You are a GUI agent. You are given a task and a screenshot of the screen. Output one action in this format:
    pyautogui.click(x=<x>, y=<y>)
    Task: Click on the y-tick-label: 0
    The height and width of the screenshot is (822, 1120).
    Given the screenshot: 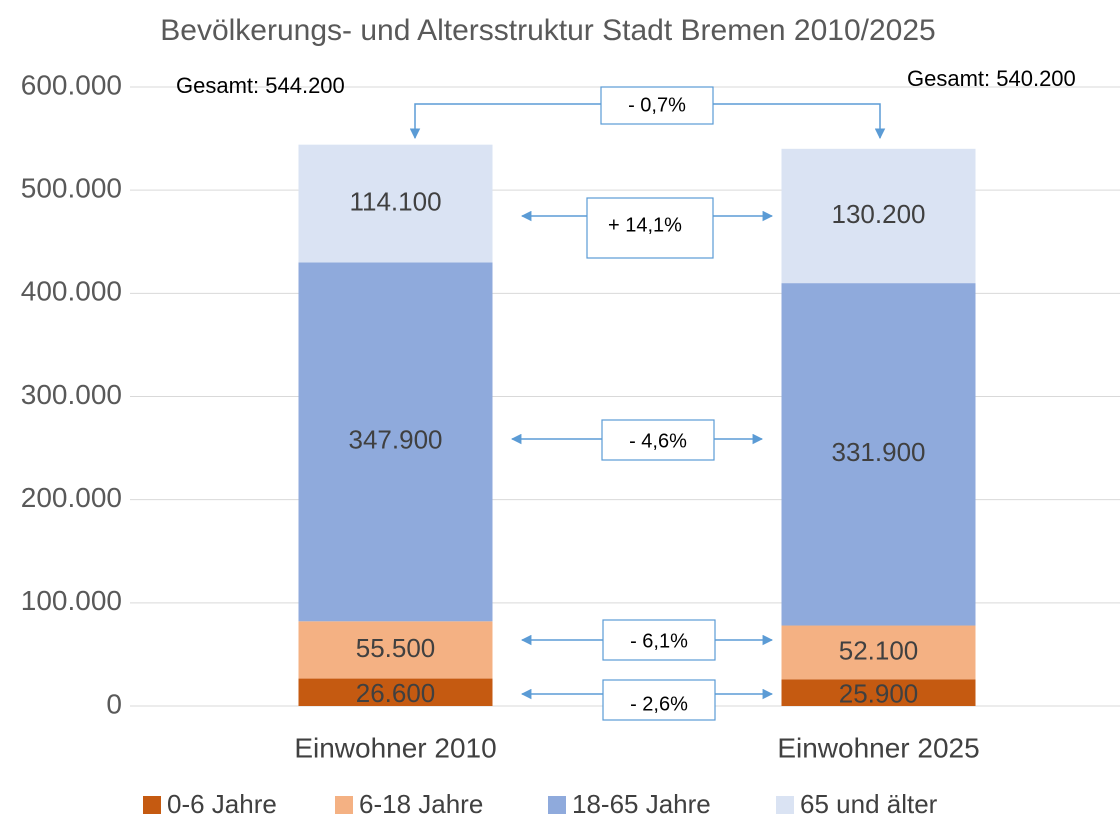 What is the action you would take?
    pyautogui.click(x=114, y=703)
    